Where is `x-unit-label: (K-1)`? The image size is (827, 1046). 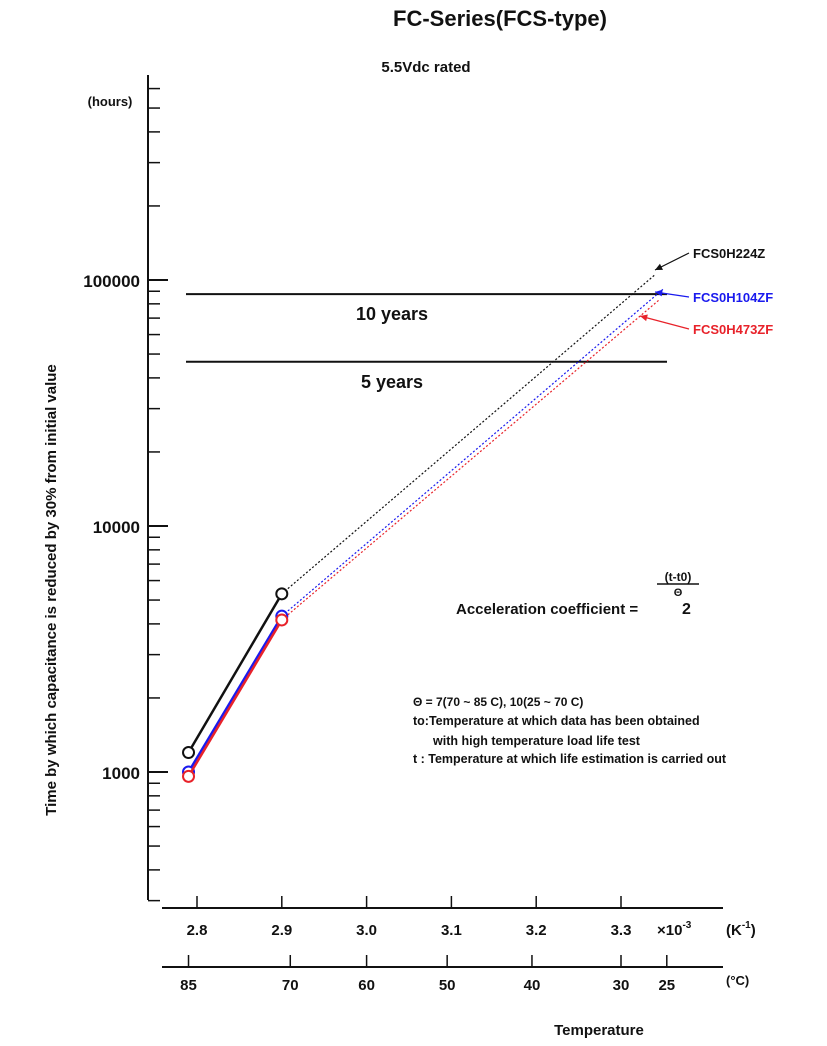
x-unit-label: (K-1) is located at coordinates (741, 929).